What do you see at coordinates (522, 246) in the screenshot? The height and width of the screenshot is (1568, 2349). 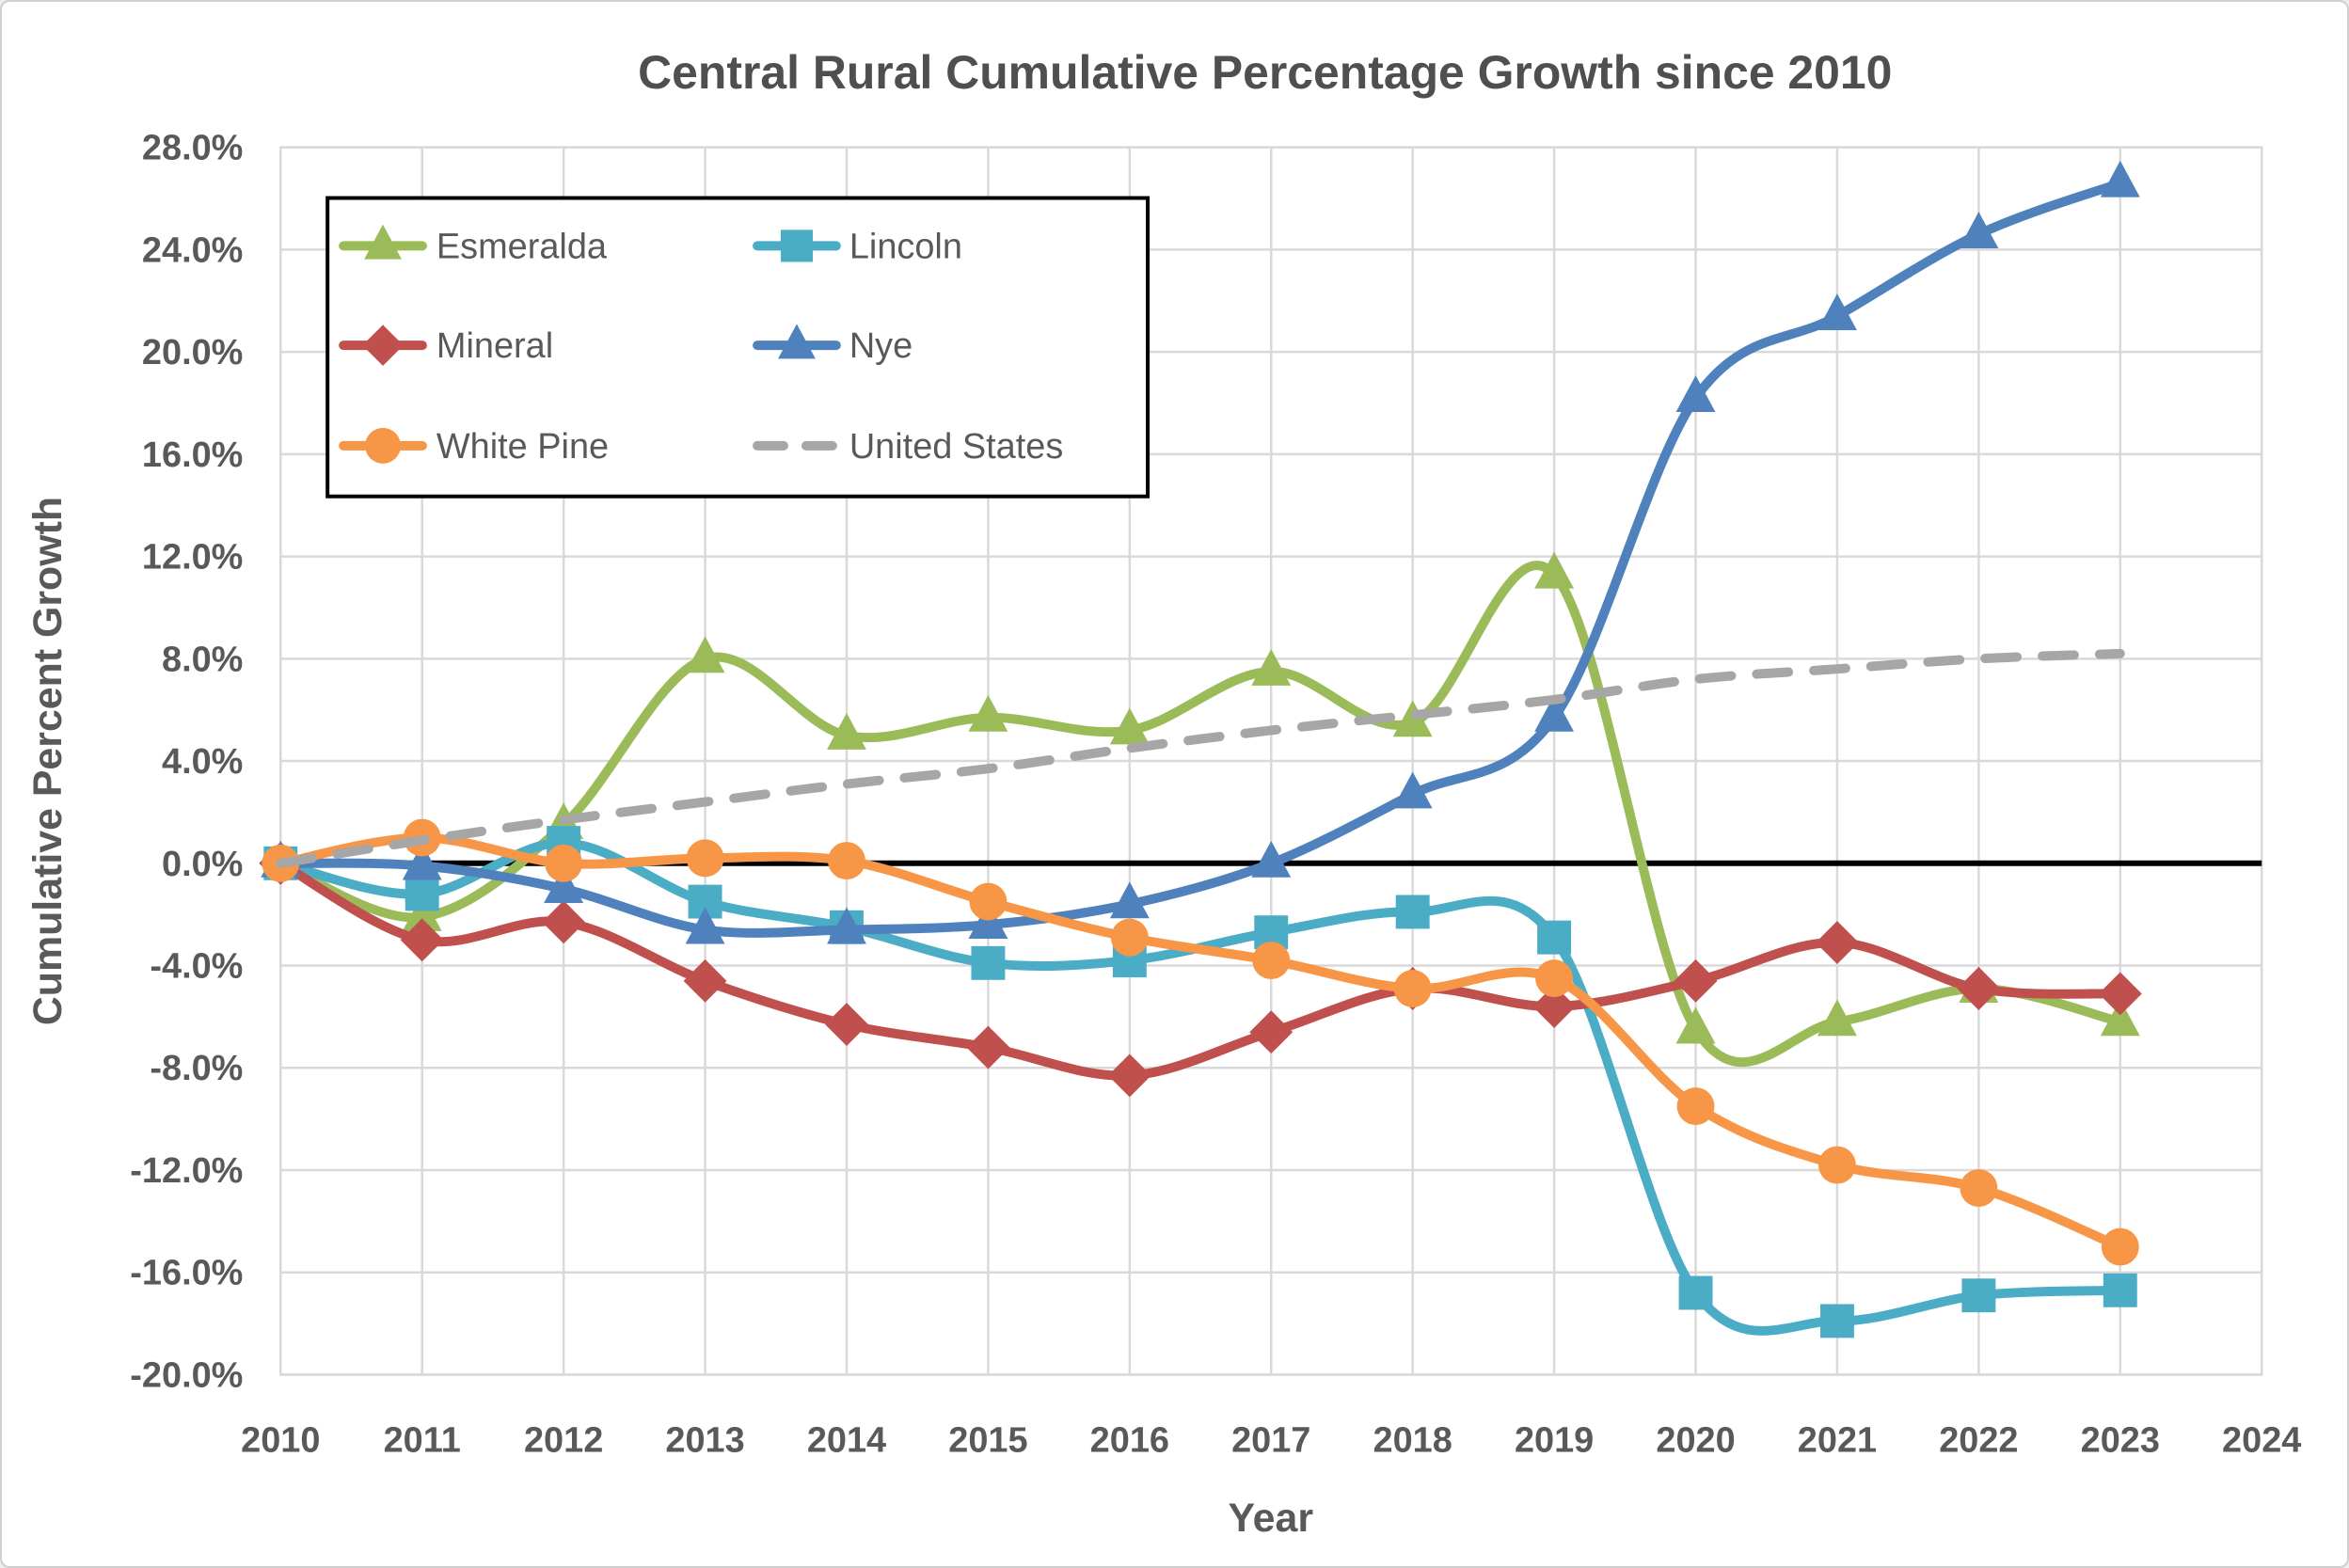 I see `legend-label-esmeralda: Esmeralda` at bounding box center [522, 246].